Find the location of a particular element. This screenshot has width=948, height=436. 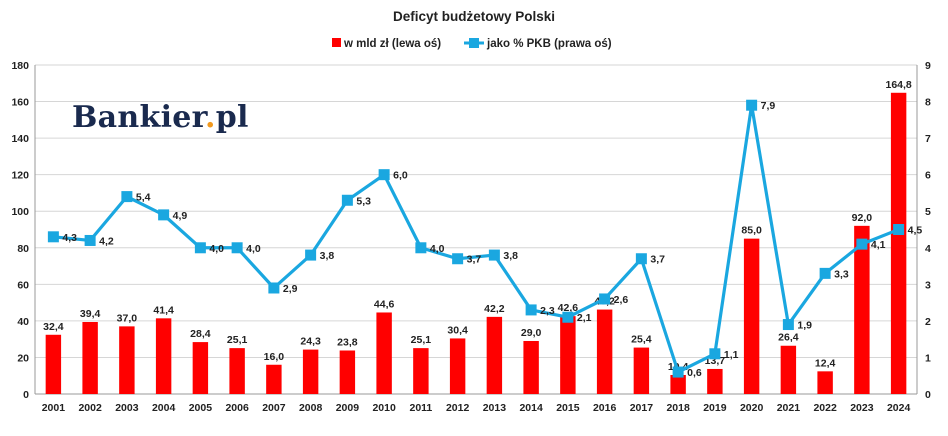

chart-title: Deficyt budżetowy Polski is located at coordinates (474, 16).